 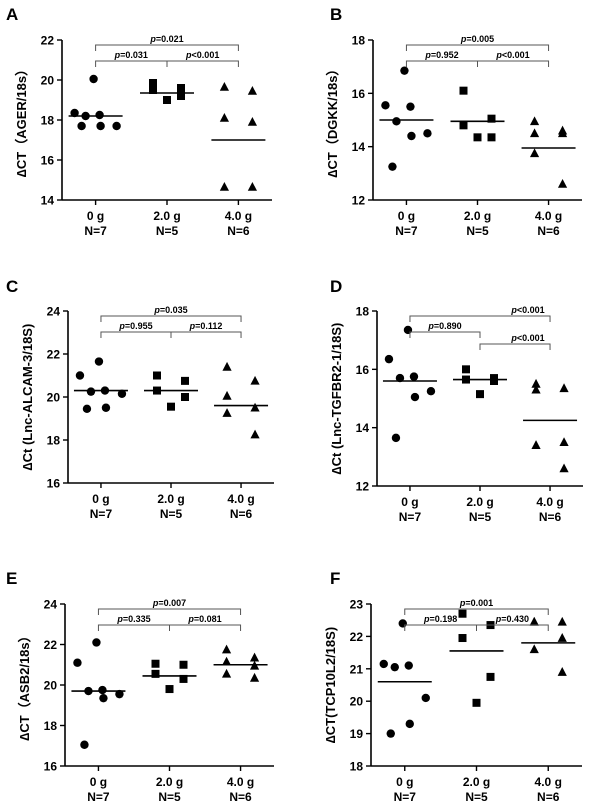 I want to click on p-value-label: p=0.955, so click(x=135, y=326).